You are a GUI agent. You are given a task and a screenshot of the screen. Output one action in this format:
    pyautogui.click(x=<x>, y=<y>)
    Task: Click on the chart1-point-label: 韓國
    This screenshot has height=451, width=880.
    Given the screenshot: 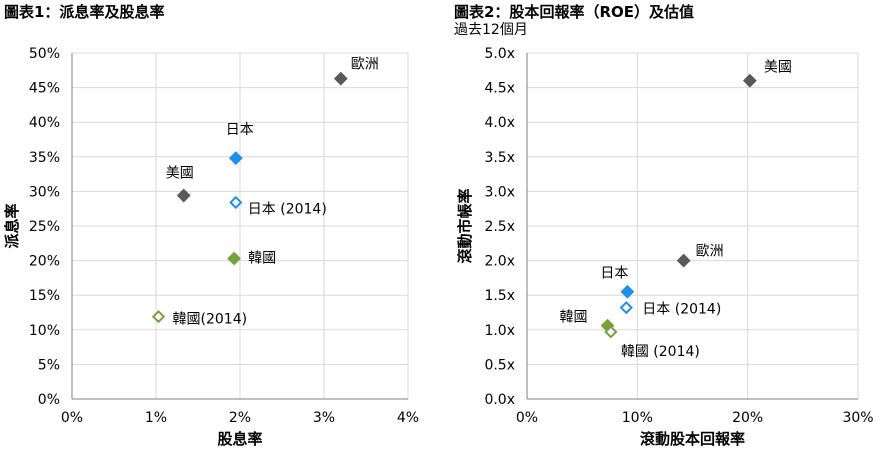 What is the action you would take?
    pyautogui.click(x=262, y=259)
    